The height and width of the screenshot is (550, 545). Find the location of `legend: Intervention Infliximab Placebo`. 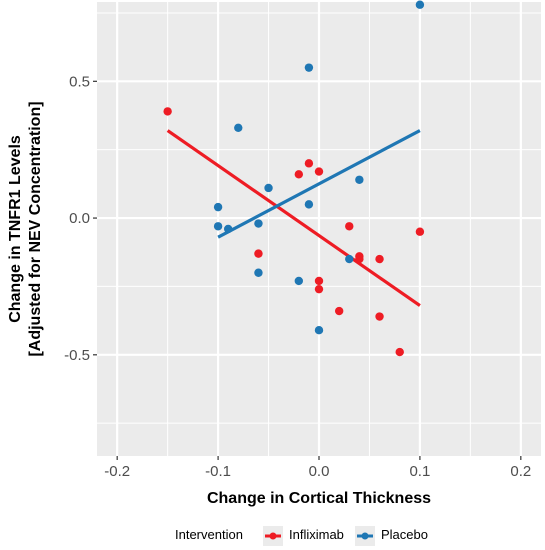

legend: Intervention Infliximab Placebo is located at coordinates (301, 536).